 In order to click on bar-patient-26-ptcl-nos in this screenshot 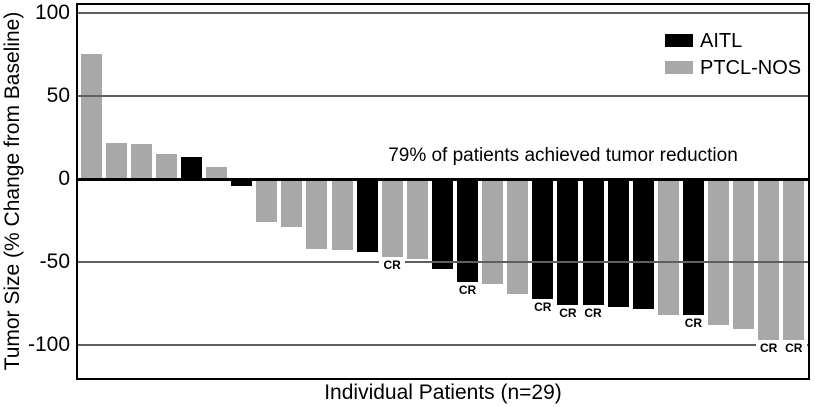, I will do `click(718, 252)`.